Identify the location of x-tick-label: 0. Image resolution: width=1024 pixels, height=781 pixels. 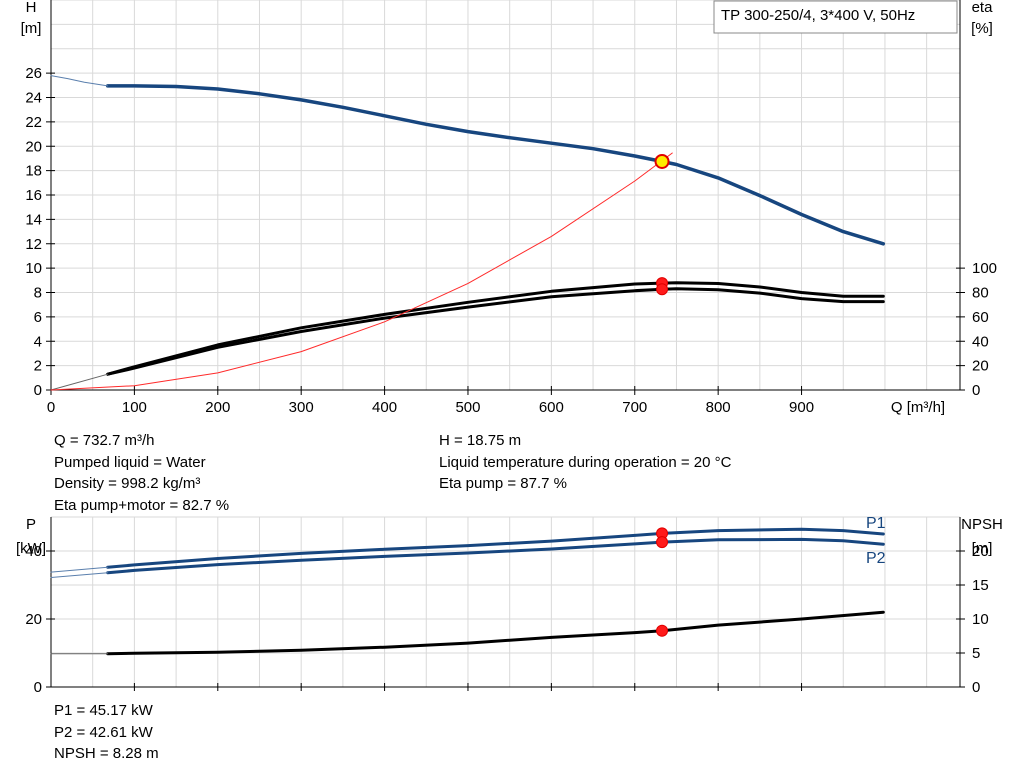
(51, 407).